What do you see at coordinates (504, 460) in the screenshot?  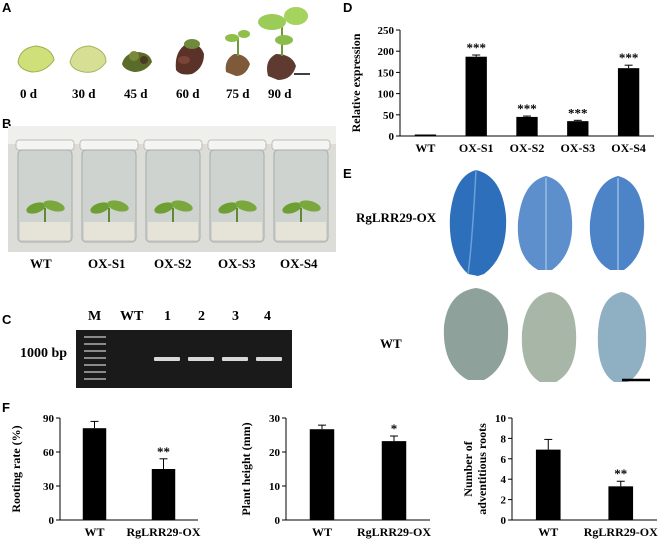 I see `y-tick-label: 6` at bounding box center [504, 460].